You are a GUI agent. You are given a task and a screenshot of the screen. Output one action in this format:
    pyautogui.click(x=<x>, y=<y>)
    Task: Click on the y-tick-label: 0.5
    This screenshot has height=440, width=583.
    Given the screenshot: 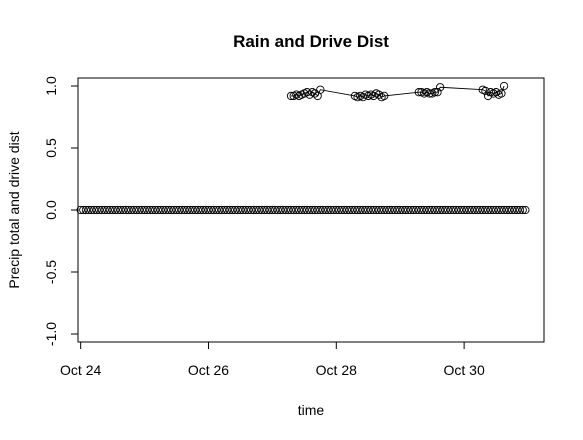 What is the action you would take?
    pyautogui.click(x=51, y=148)
    